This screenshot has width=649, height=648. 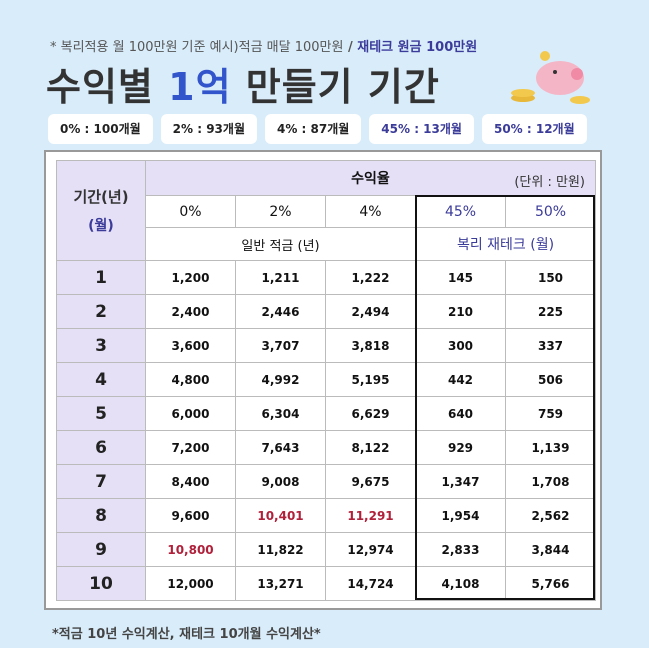 What do you see at coordinates (186, 634) in the screenshot?
I see `footer: *적금 10년 수익계산, 재테크 10개월 수익계산*` at bounding box center [186, 634].